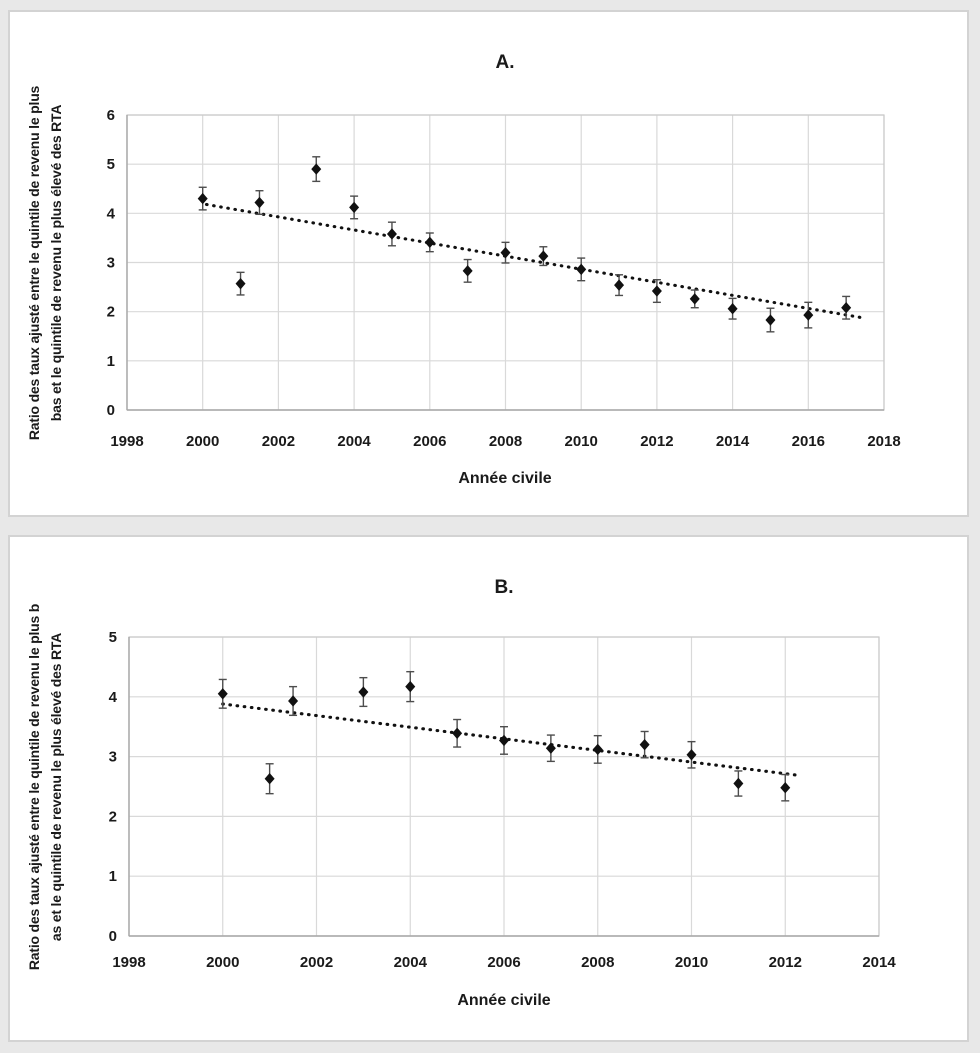 The width and height of the screenshot is (980, 1053). What do you see at coordinates (505, 62) in the screenshot?
I see `panel-a-title: A.` at bounding box center [505, 62].